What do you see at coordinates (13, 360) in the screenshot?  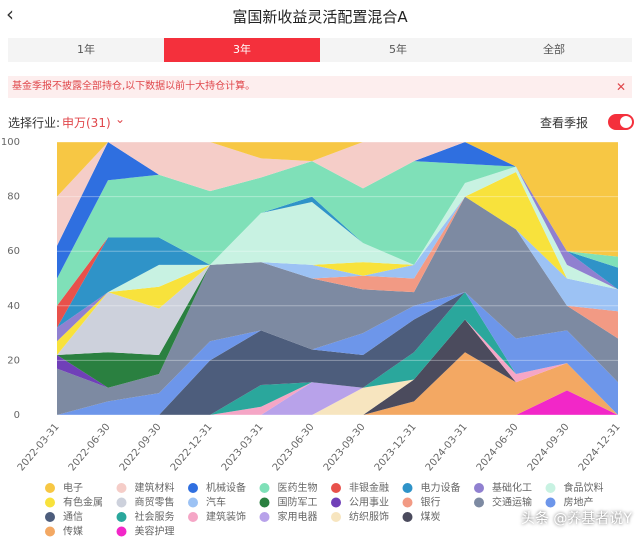 I see `y-tick-label: 20` at bounding box center [13, 360].